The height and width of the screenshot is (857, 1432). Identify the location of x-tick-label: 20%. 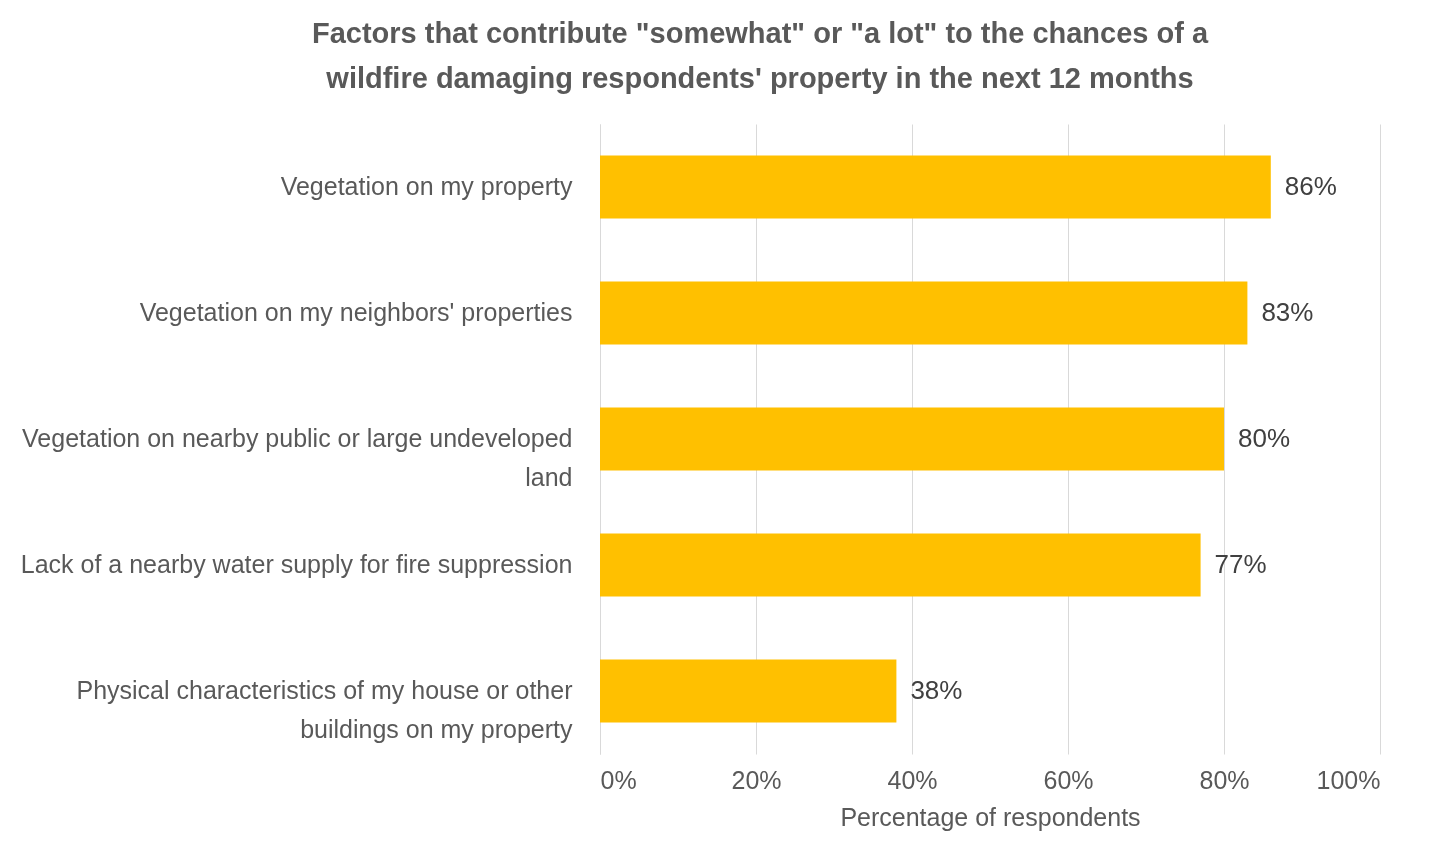
(756, 779).